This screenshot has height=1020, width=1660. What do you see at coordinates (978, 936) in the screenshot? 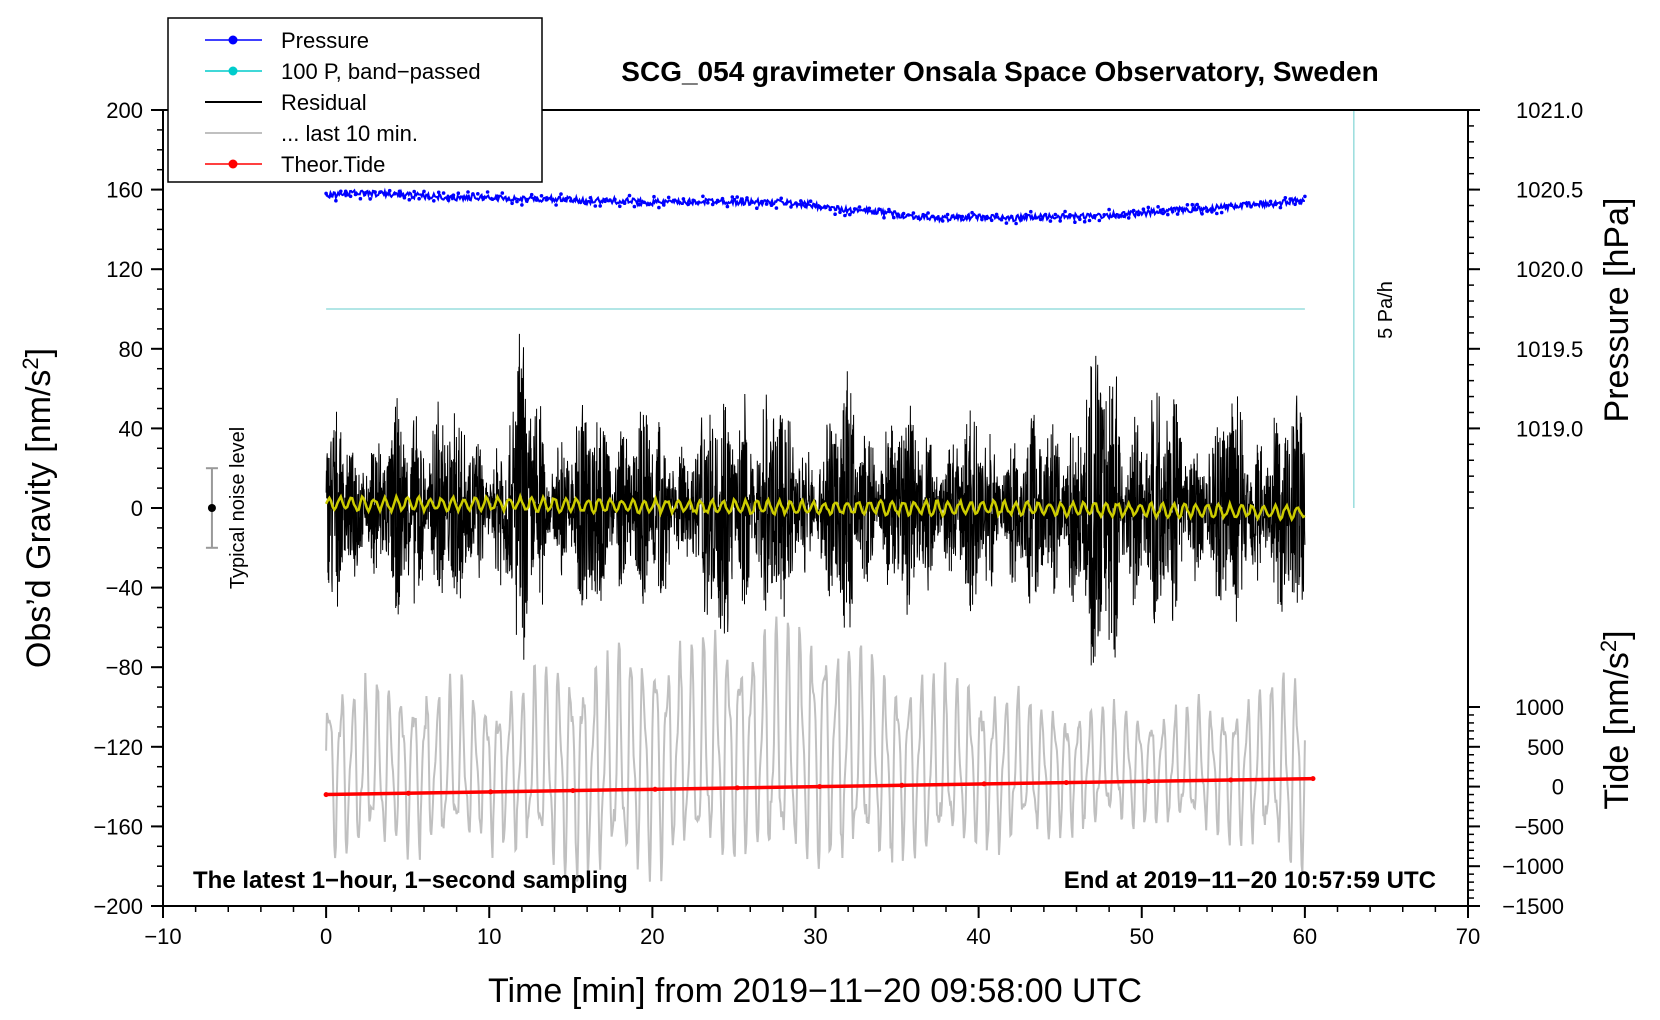
I see `x-tick-label: 40` at bounding box center [978, 936].